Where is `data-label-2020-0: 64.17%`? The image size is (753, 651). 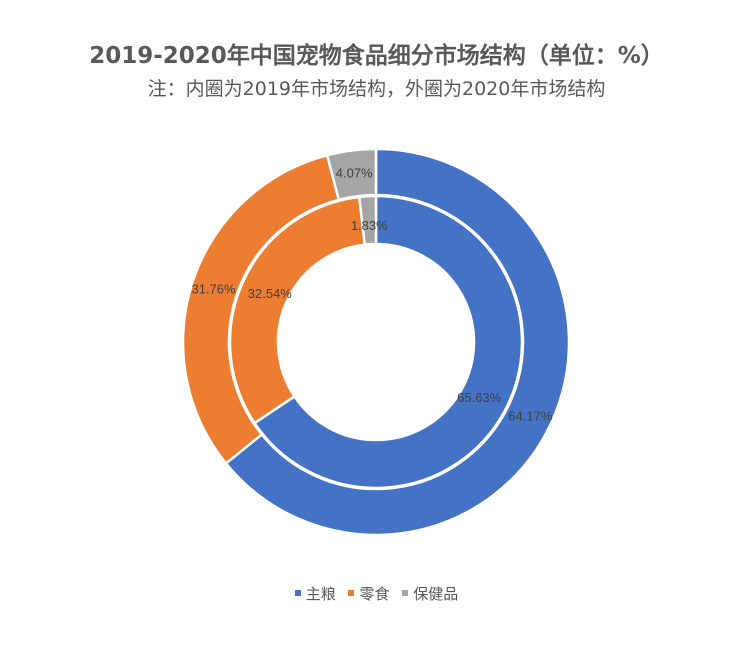 data-label-2020-0: 64.17% is located at coordinates (530, 416).